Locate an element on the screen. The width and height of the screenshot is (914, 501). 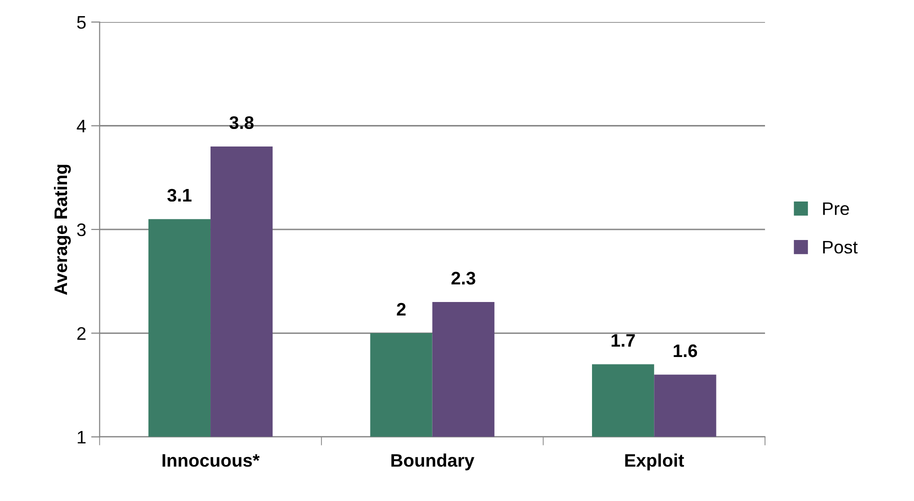
y-axis-title: Average Rating is located at coordinates (62, 229).